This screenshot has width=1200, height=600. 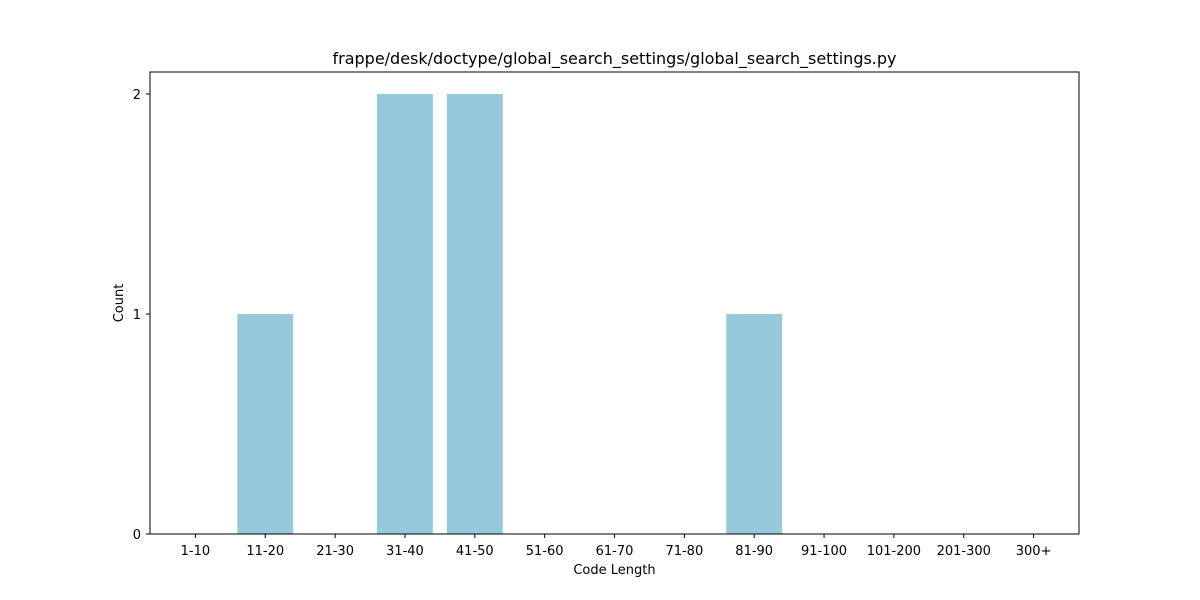 I want to click on x-tick-label: 61-70, so click(x=615, y=551).